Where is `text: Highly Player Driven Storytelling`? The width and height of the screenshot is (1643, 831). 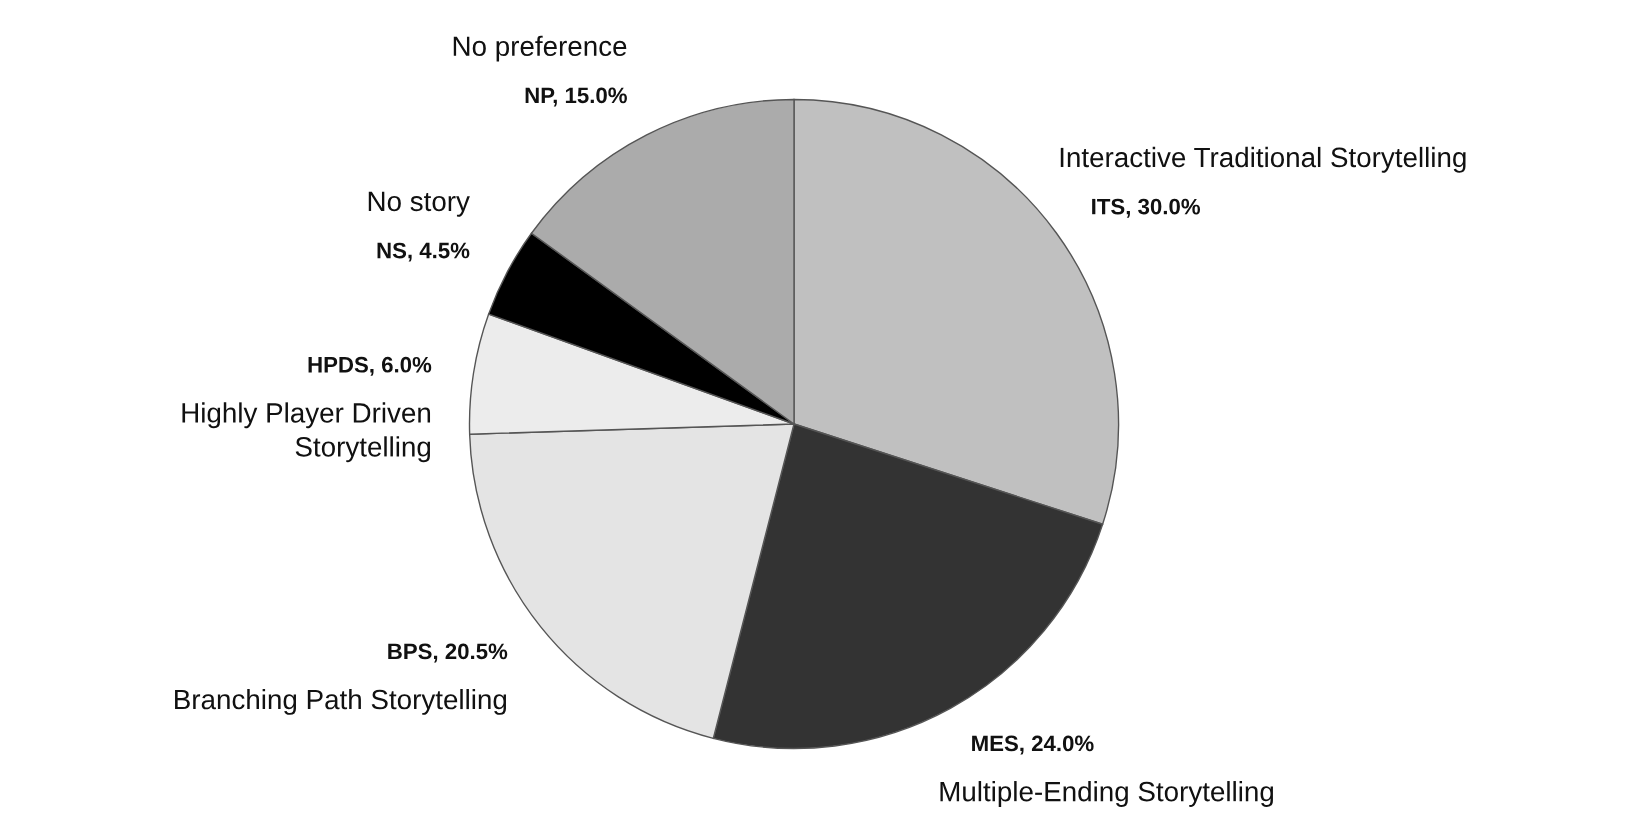 text: Highly Player Driven Storytelling is located at coordinates (306, 432).